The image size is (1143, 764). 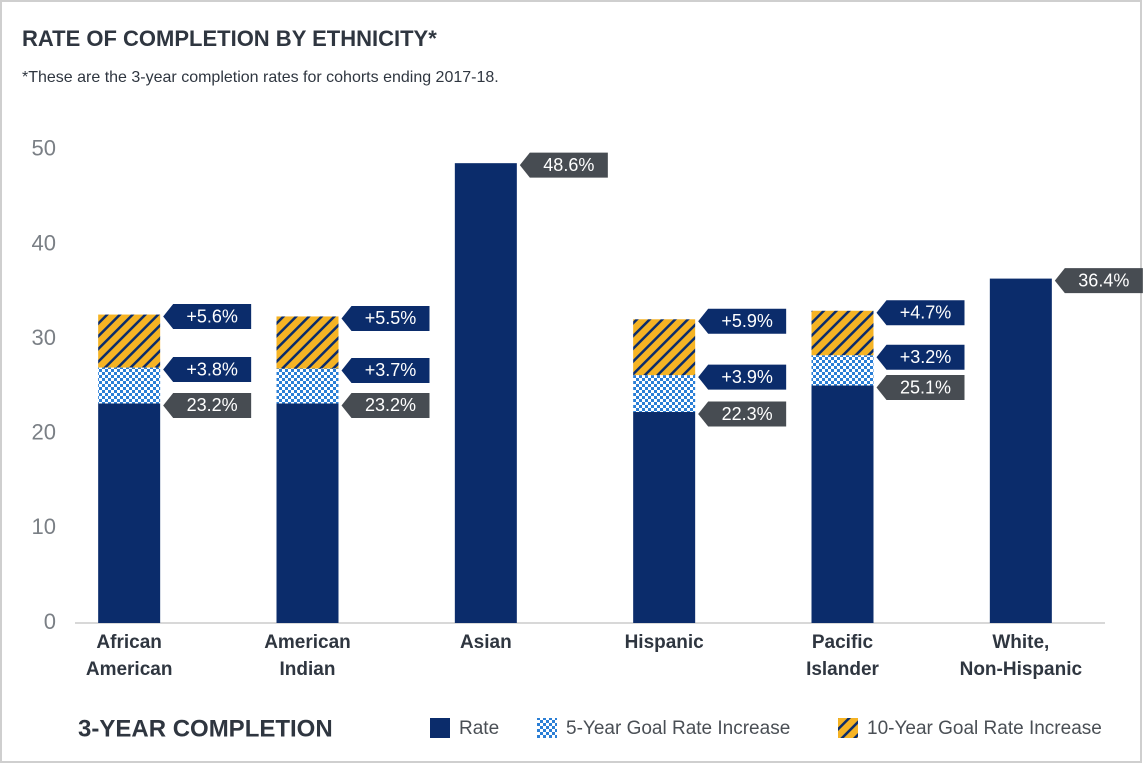 I want to click on value-label: +3.8%, so click(x=212, y=369).